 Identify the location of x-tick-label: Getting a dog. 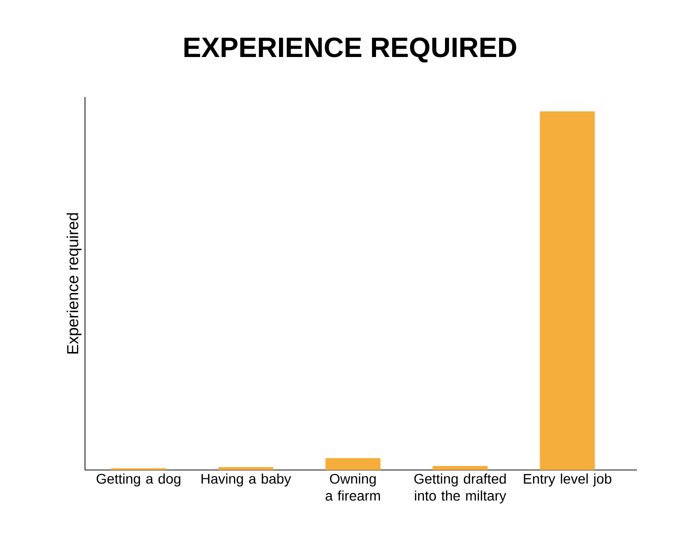
(138, 480).